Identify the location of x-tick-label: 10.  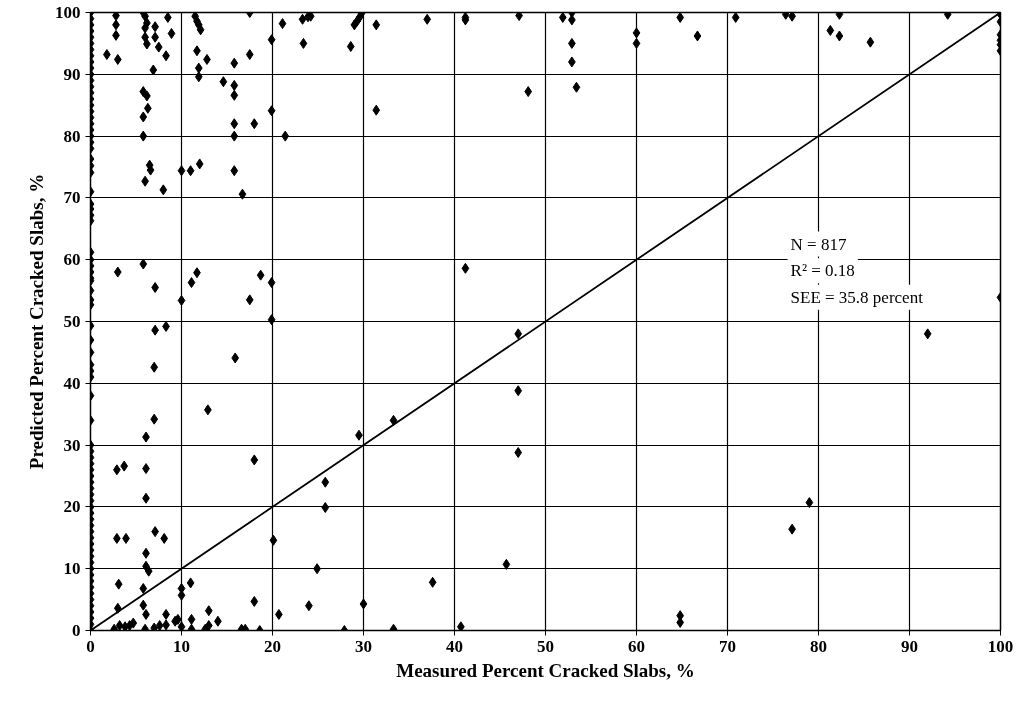
(181, 646).